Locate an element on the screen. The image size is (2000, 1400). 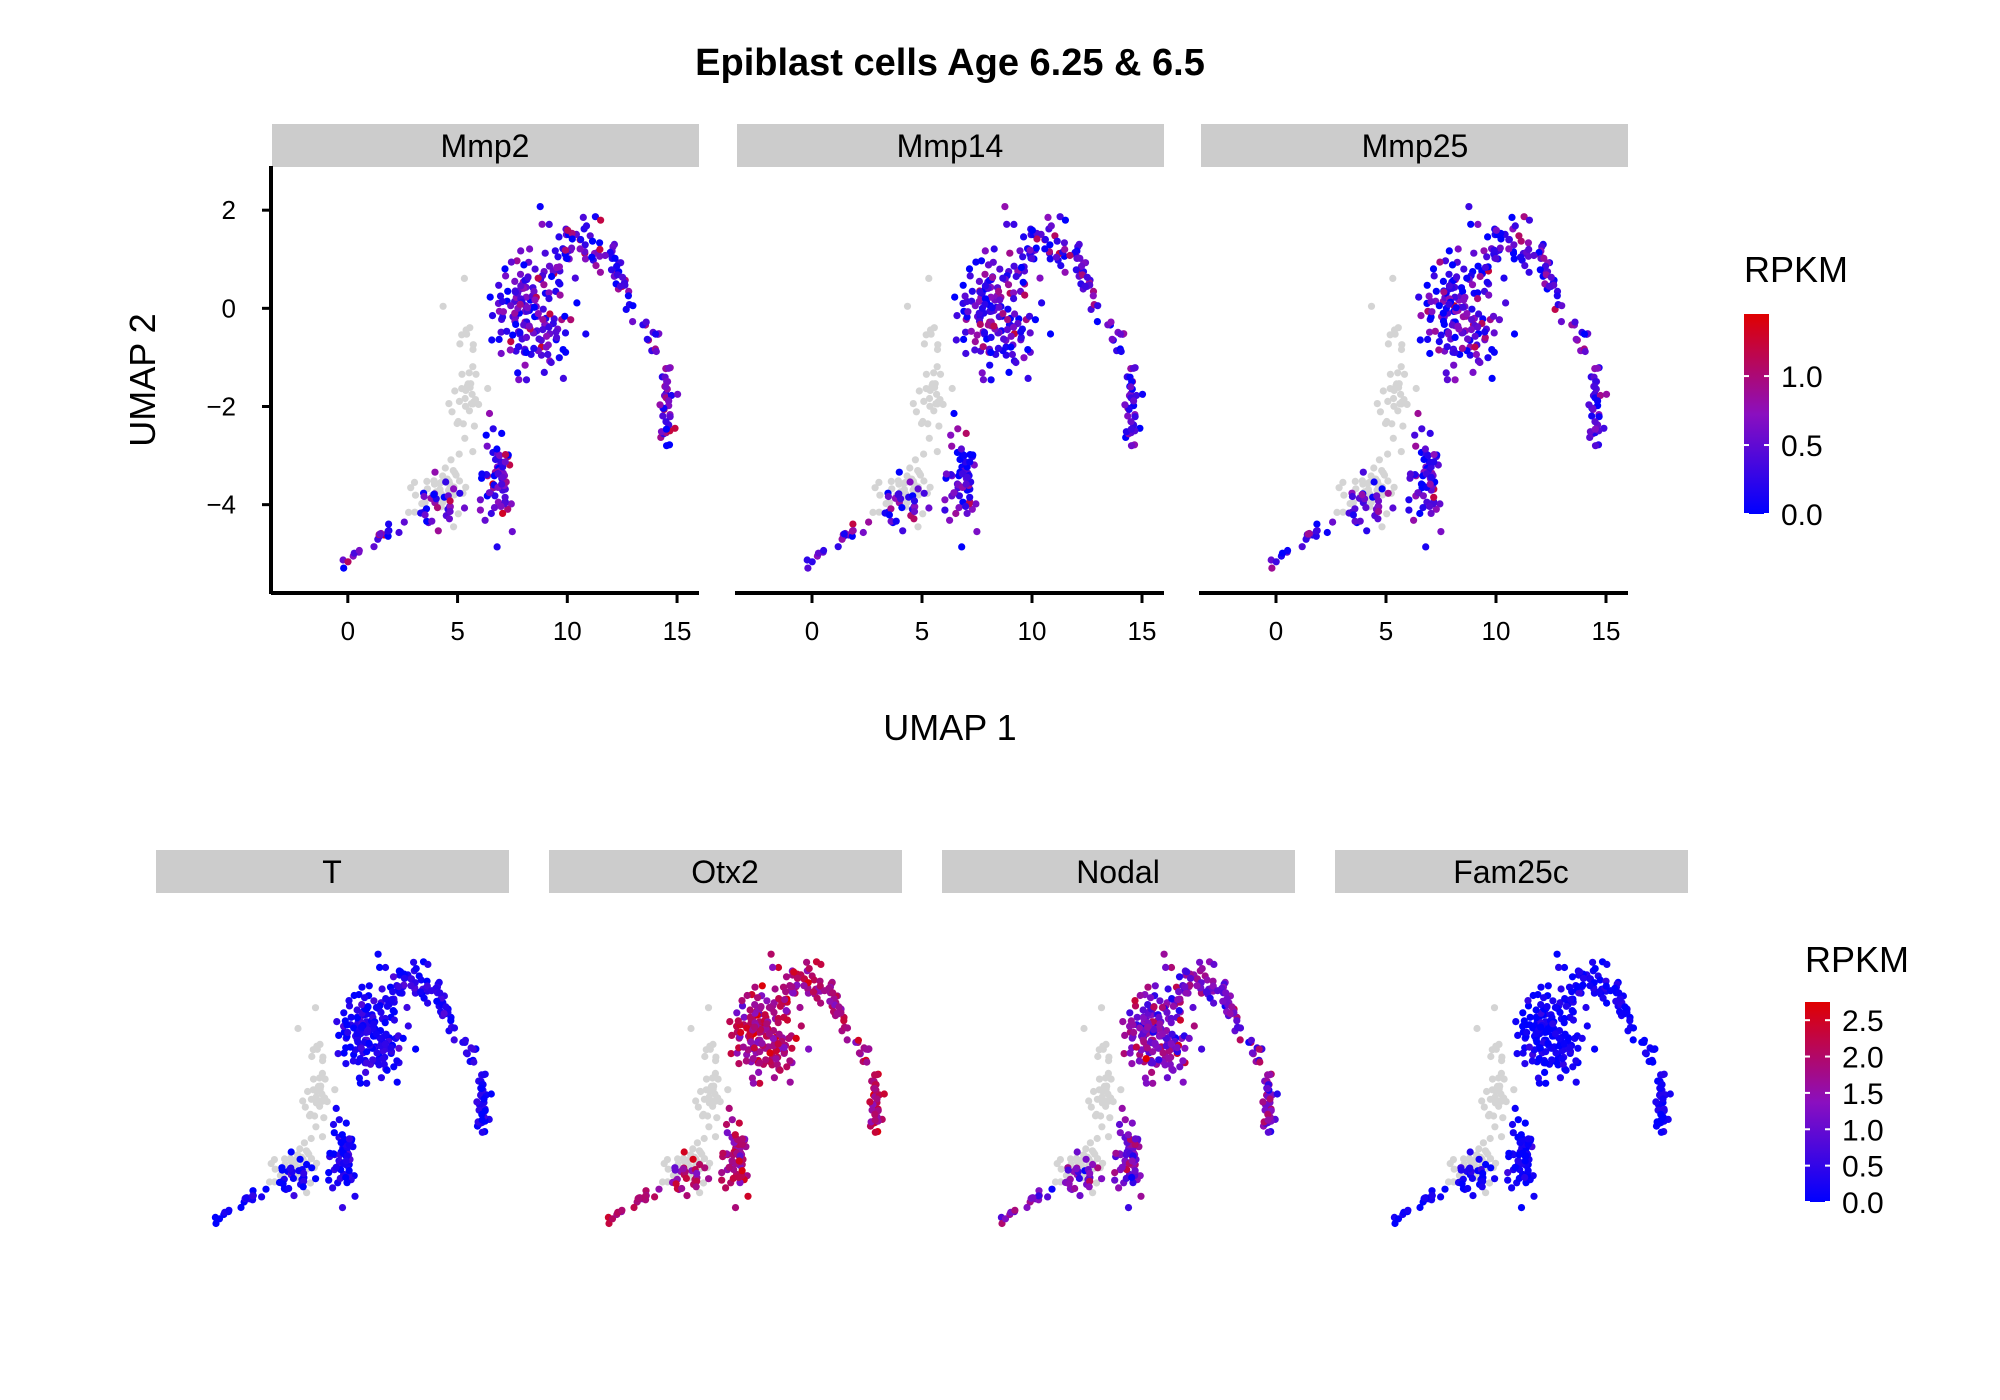
x-tick-label: 10 is located at coordinates (1496, 631).